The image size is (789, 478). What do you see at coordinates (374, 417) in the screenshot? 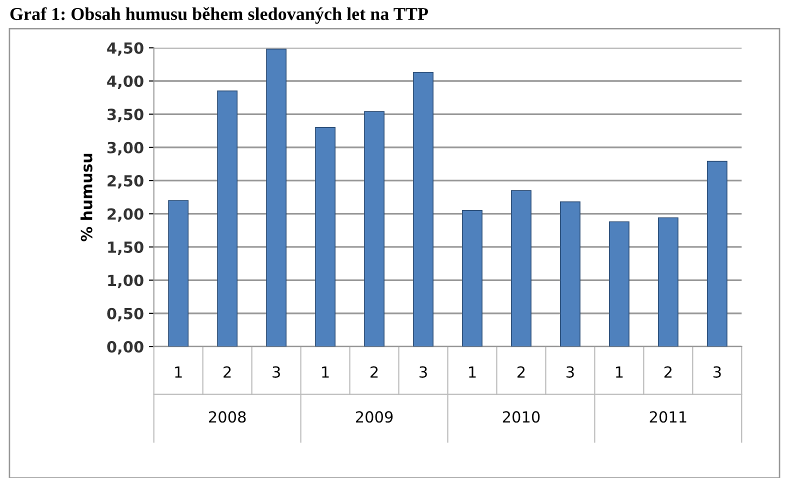
I see `text: 2009` at bounding box center [374, 417].